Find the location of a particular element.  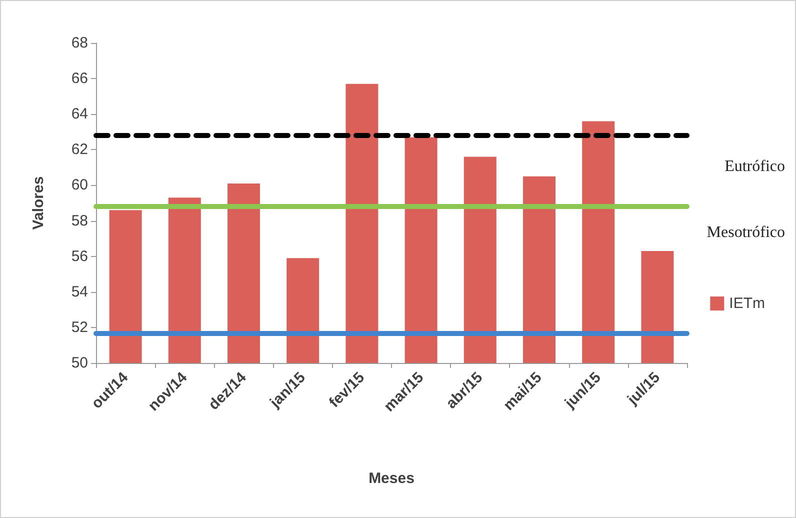

y-tick-label: 56 is located at coordinates (79, 256).